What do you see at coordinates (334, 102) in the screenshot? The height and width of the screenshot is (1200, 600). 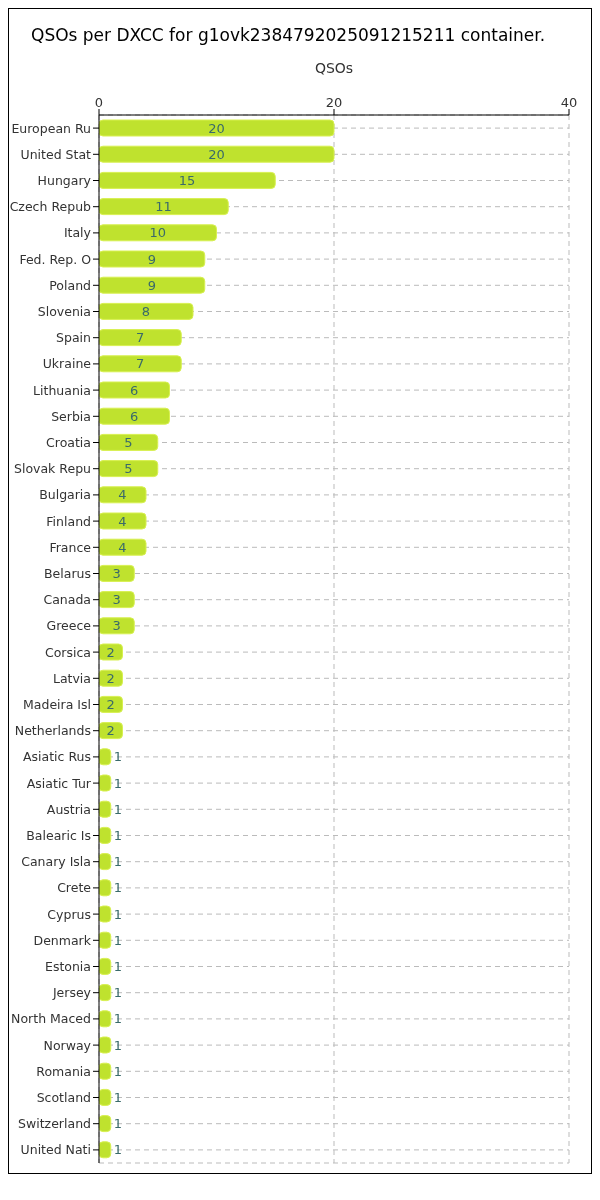 I see `x-tick-label: 20` at bounding box center [334, 102].